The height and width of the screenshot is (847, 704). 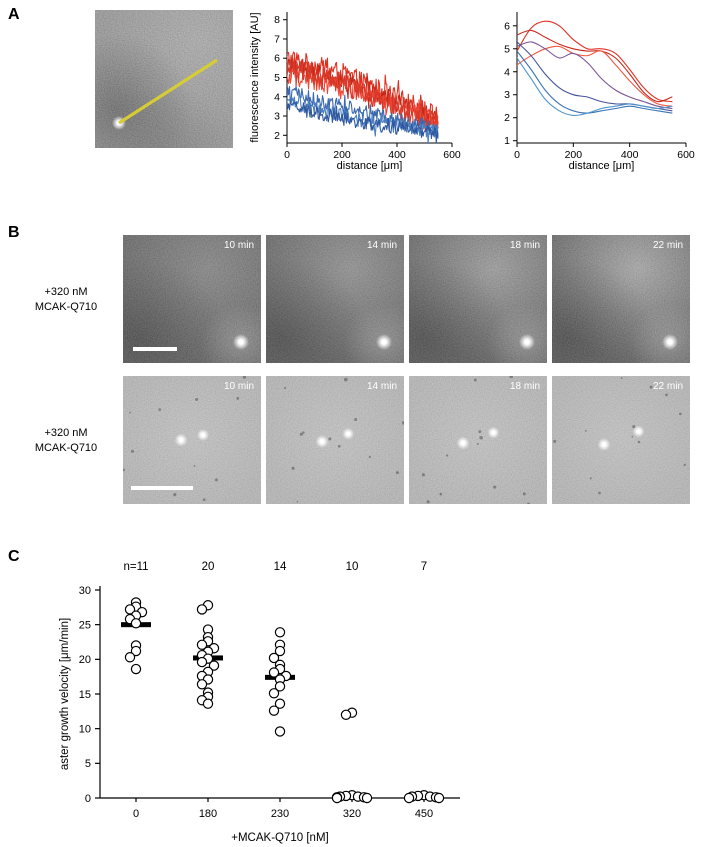 What do you see at coordinates (524, 245) in the screenshot?
I see `timepoint-label: 18 min` at bounding box center [524, 245].